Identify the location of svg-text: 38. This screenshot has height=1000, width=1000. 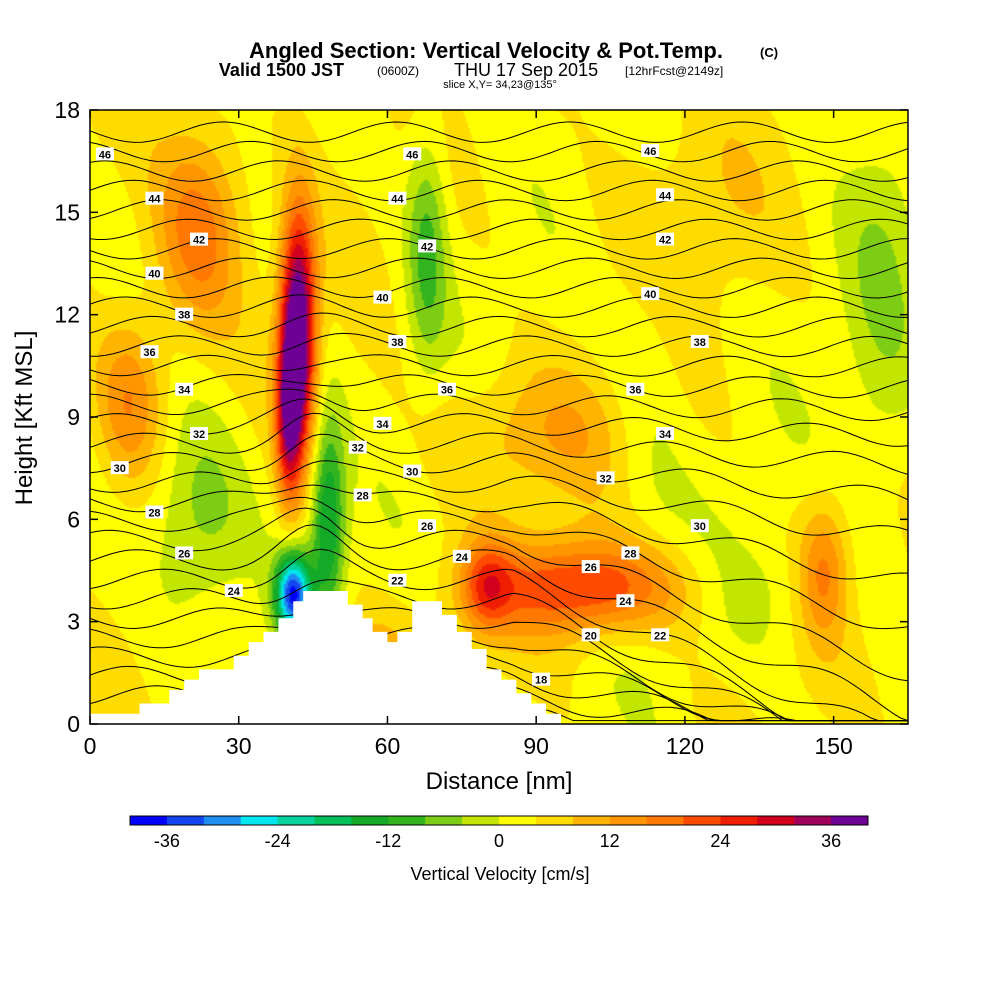
(397, 343).